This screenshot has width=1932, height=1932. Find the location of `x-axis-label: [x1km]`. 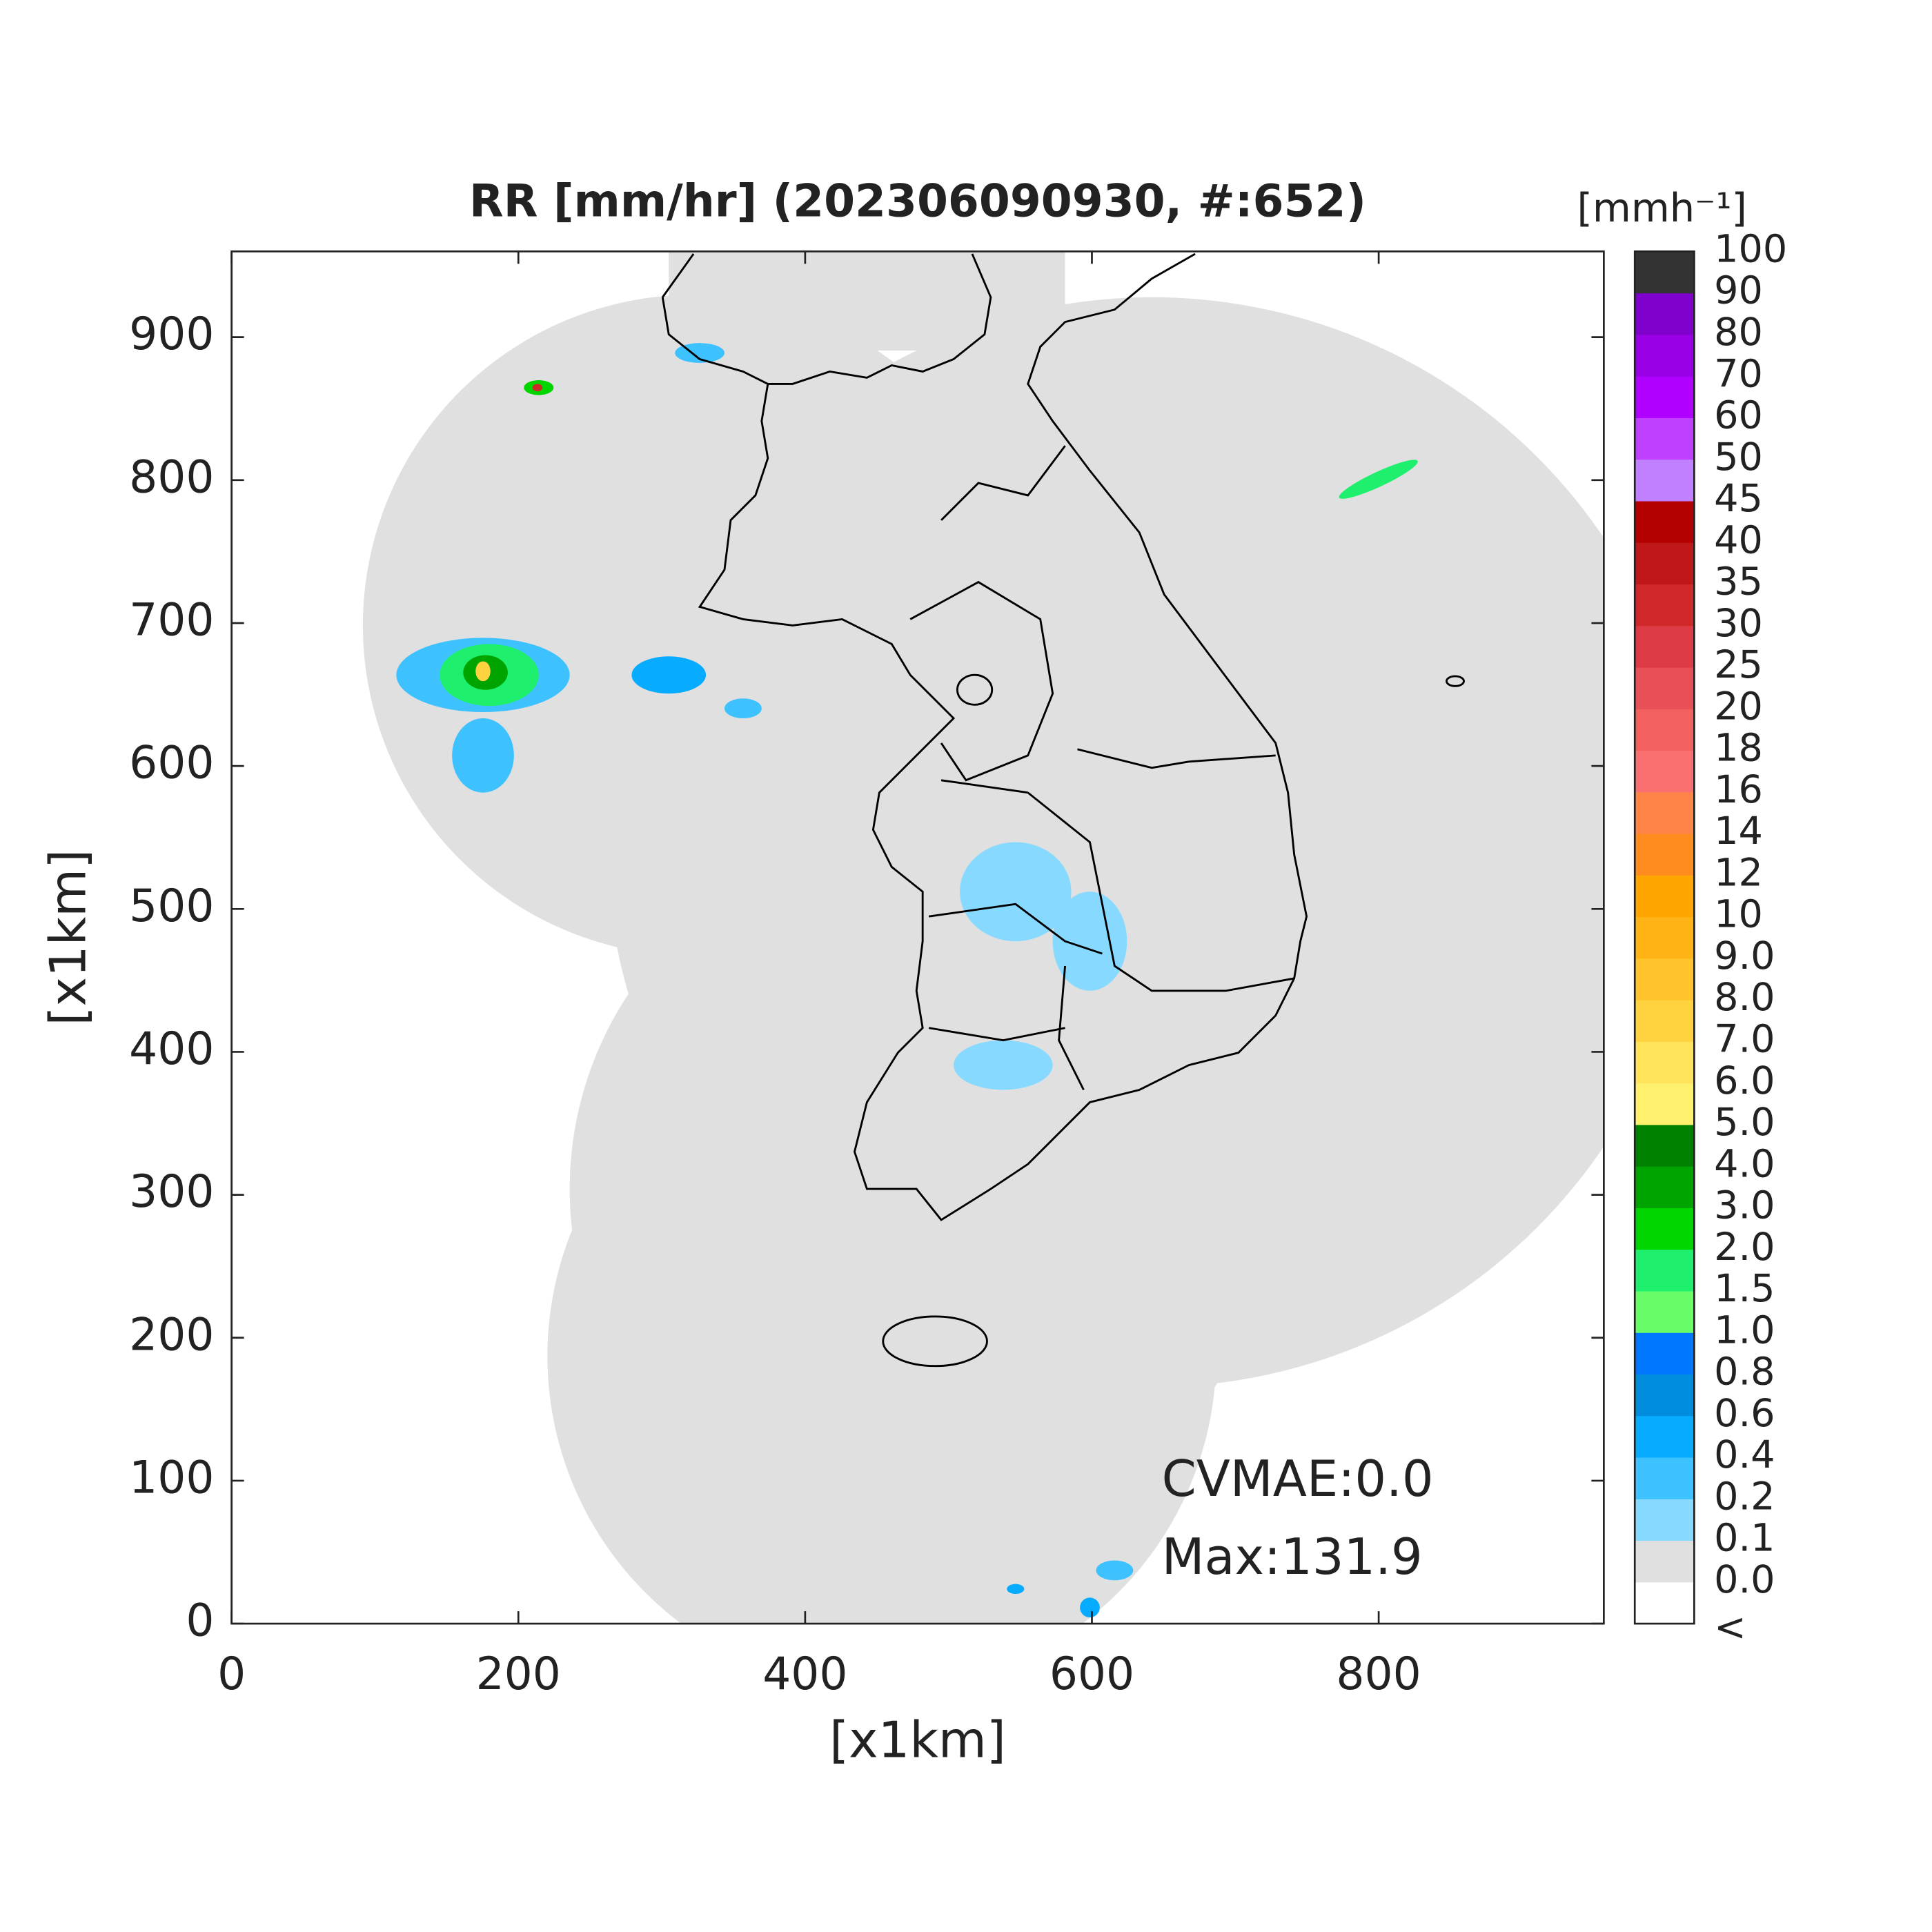

x-axis-label: [x1km] is located at coordinates (917, 1740).